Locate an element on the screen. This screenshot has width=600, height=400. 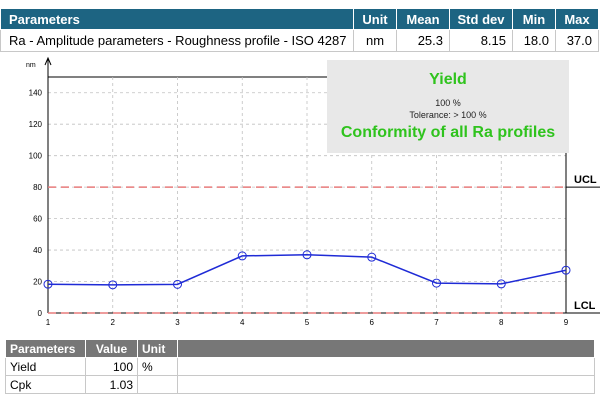
limit-label-lcl: LCL is located at coordinates (585, 306).